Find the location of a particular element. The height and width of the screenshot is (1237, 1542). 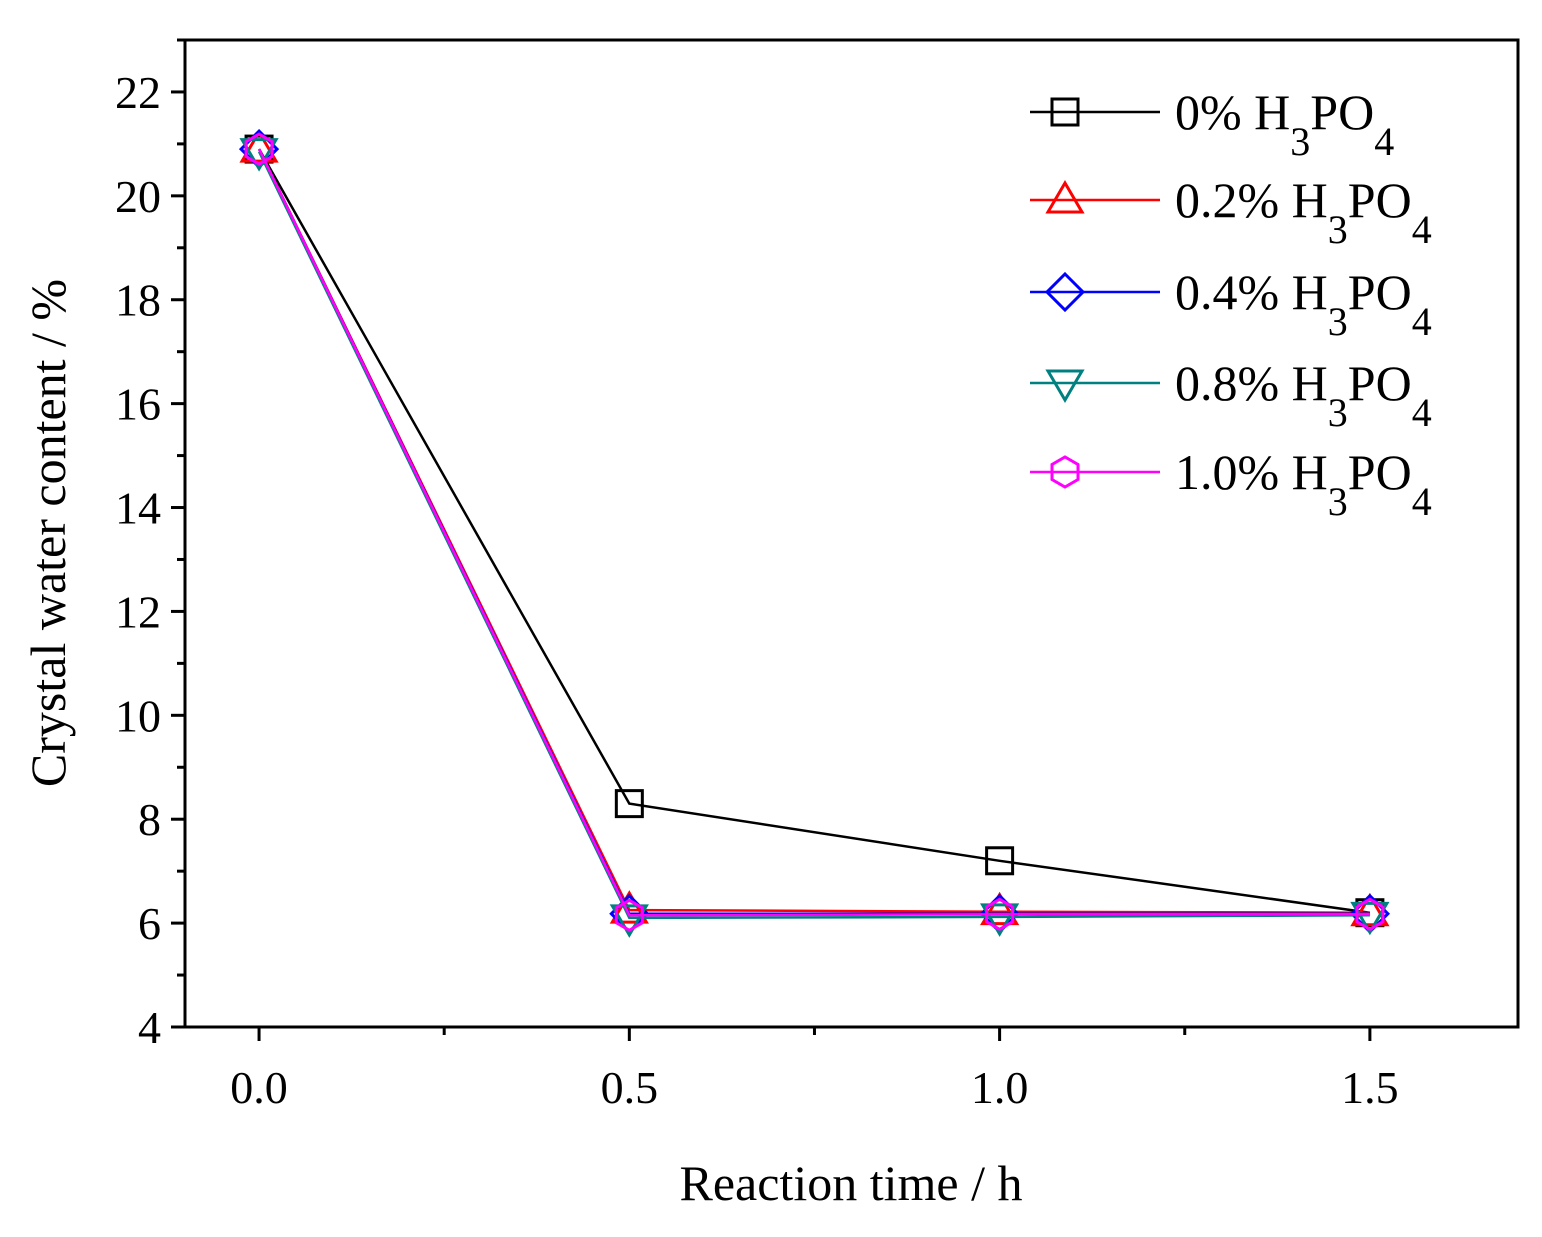

y-tick-label: 16 is located at coordinates (138, 404).